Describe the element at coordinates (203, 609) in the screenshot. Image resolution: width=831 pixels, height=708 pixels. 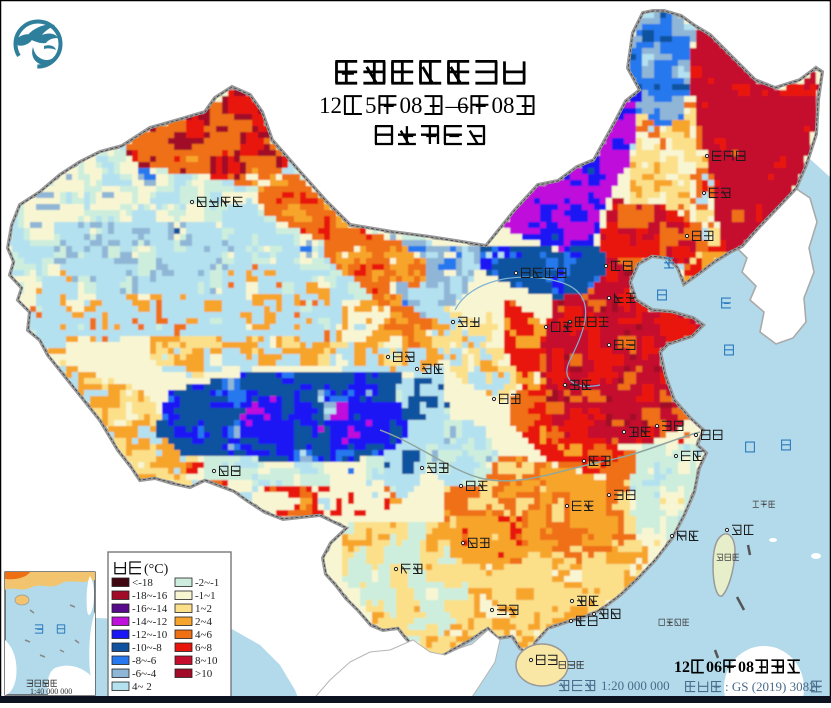
I see `svg-text: 1~2` at that location.